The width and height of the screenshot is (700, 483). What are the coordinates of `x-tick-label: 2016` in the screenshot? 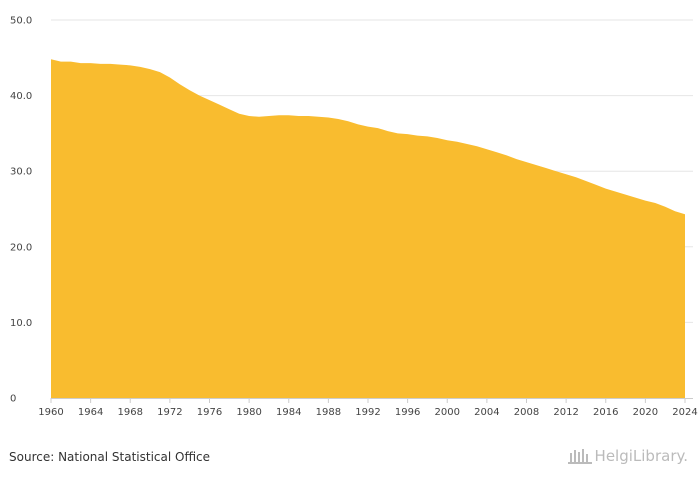 It's located at (605, 412).